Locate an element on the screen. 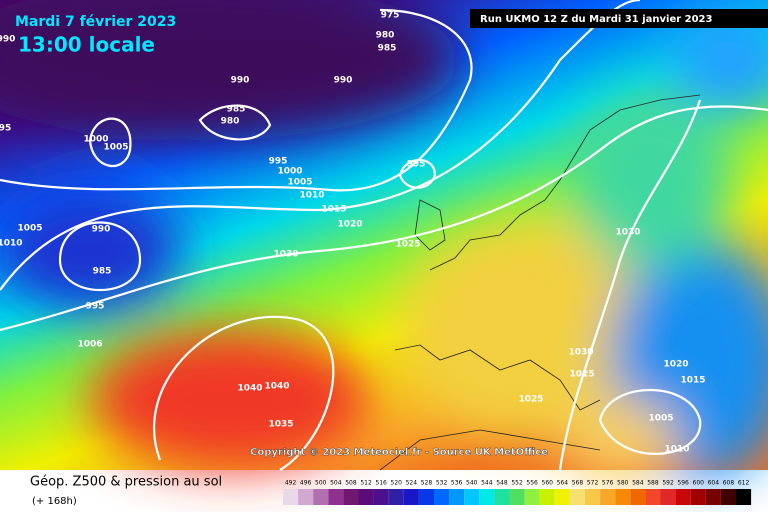  scale-label: 492 is located at coordinates (291, 483).